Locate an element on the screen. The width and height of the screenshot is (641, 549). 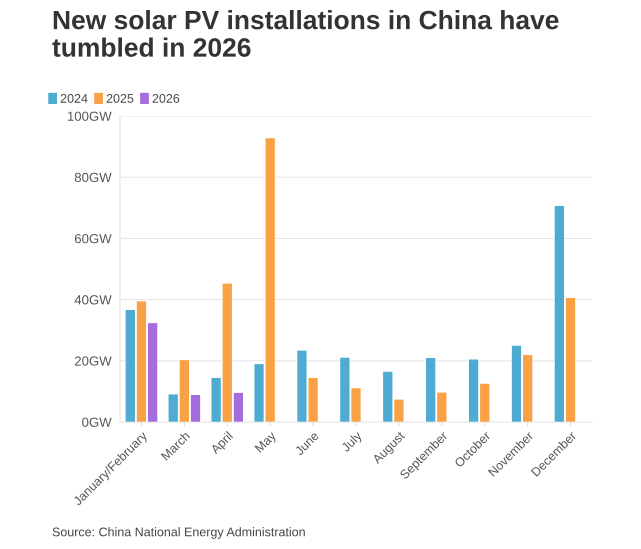
y-tick-label: 80GW is located at coordinates (93, 177).